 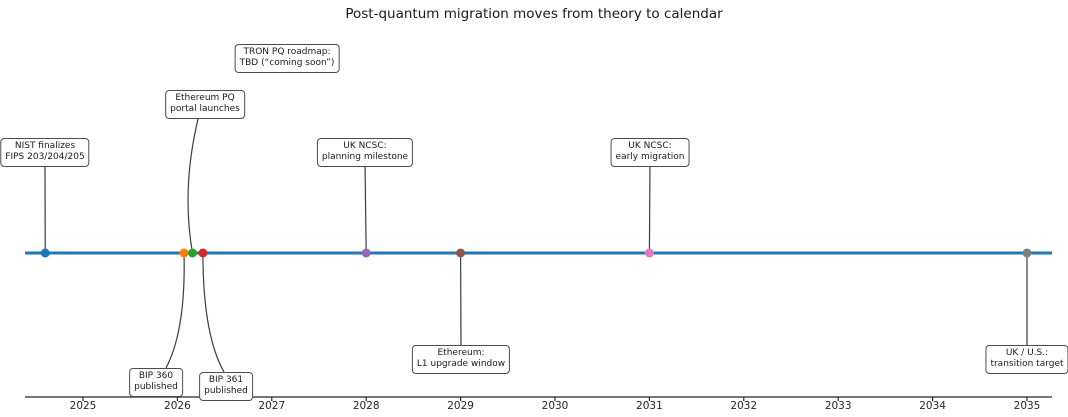 I want to click on x-axis-tick-label: 2035, so click(x=1027, y=406).